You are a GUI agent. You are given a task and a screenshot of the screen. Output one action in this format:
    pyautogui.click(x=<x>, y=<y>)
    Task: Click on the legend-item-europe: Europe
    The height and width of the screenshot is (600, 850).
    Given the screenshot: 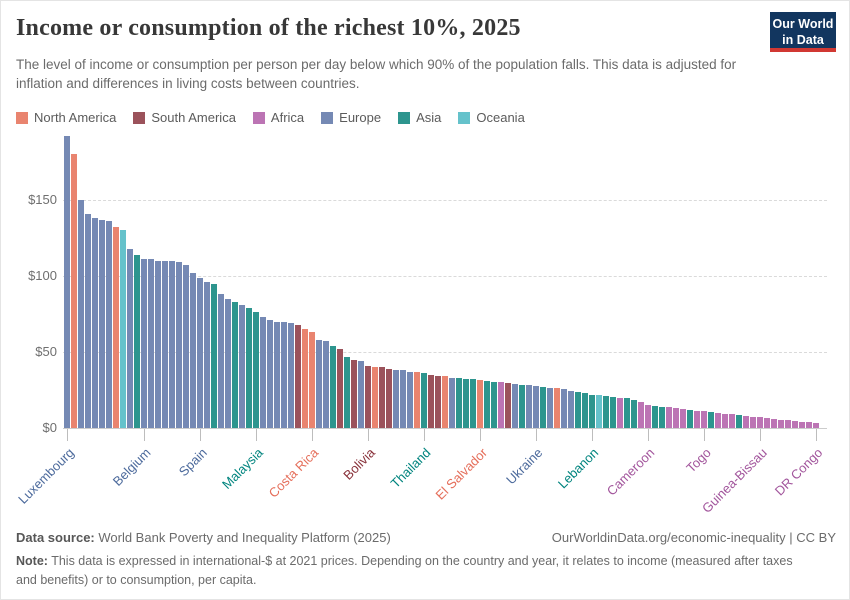 What is the action you would take?
    pyautogui.click(x=351, y=117)
    